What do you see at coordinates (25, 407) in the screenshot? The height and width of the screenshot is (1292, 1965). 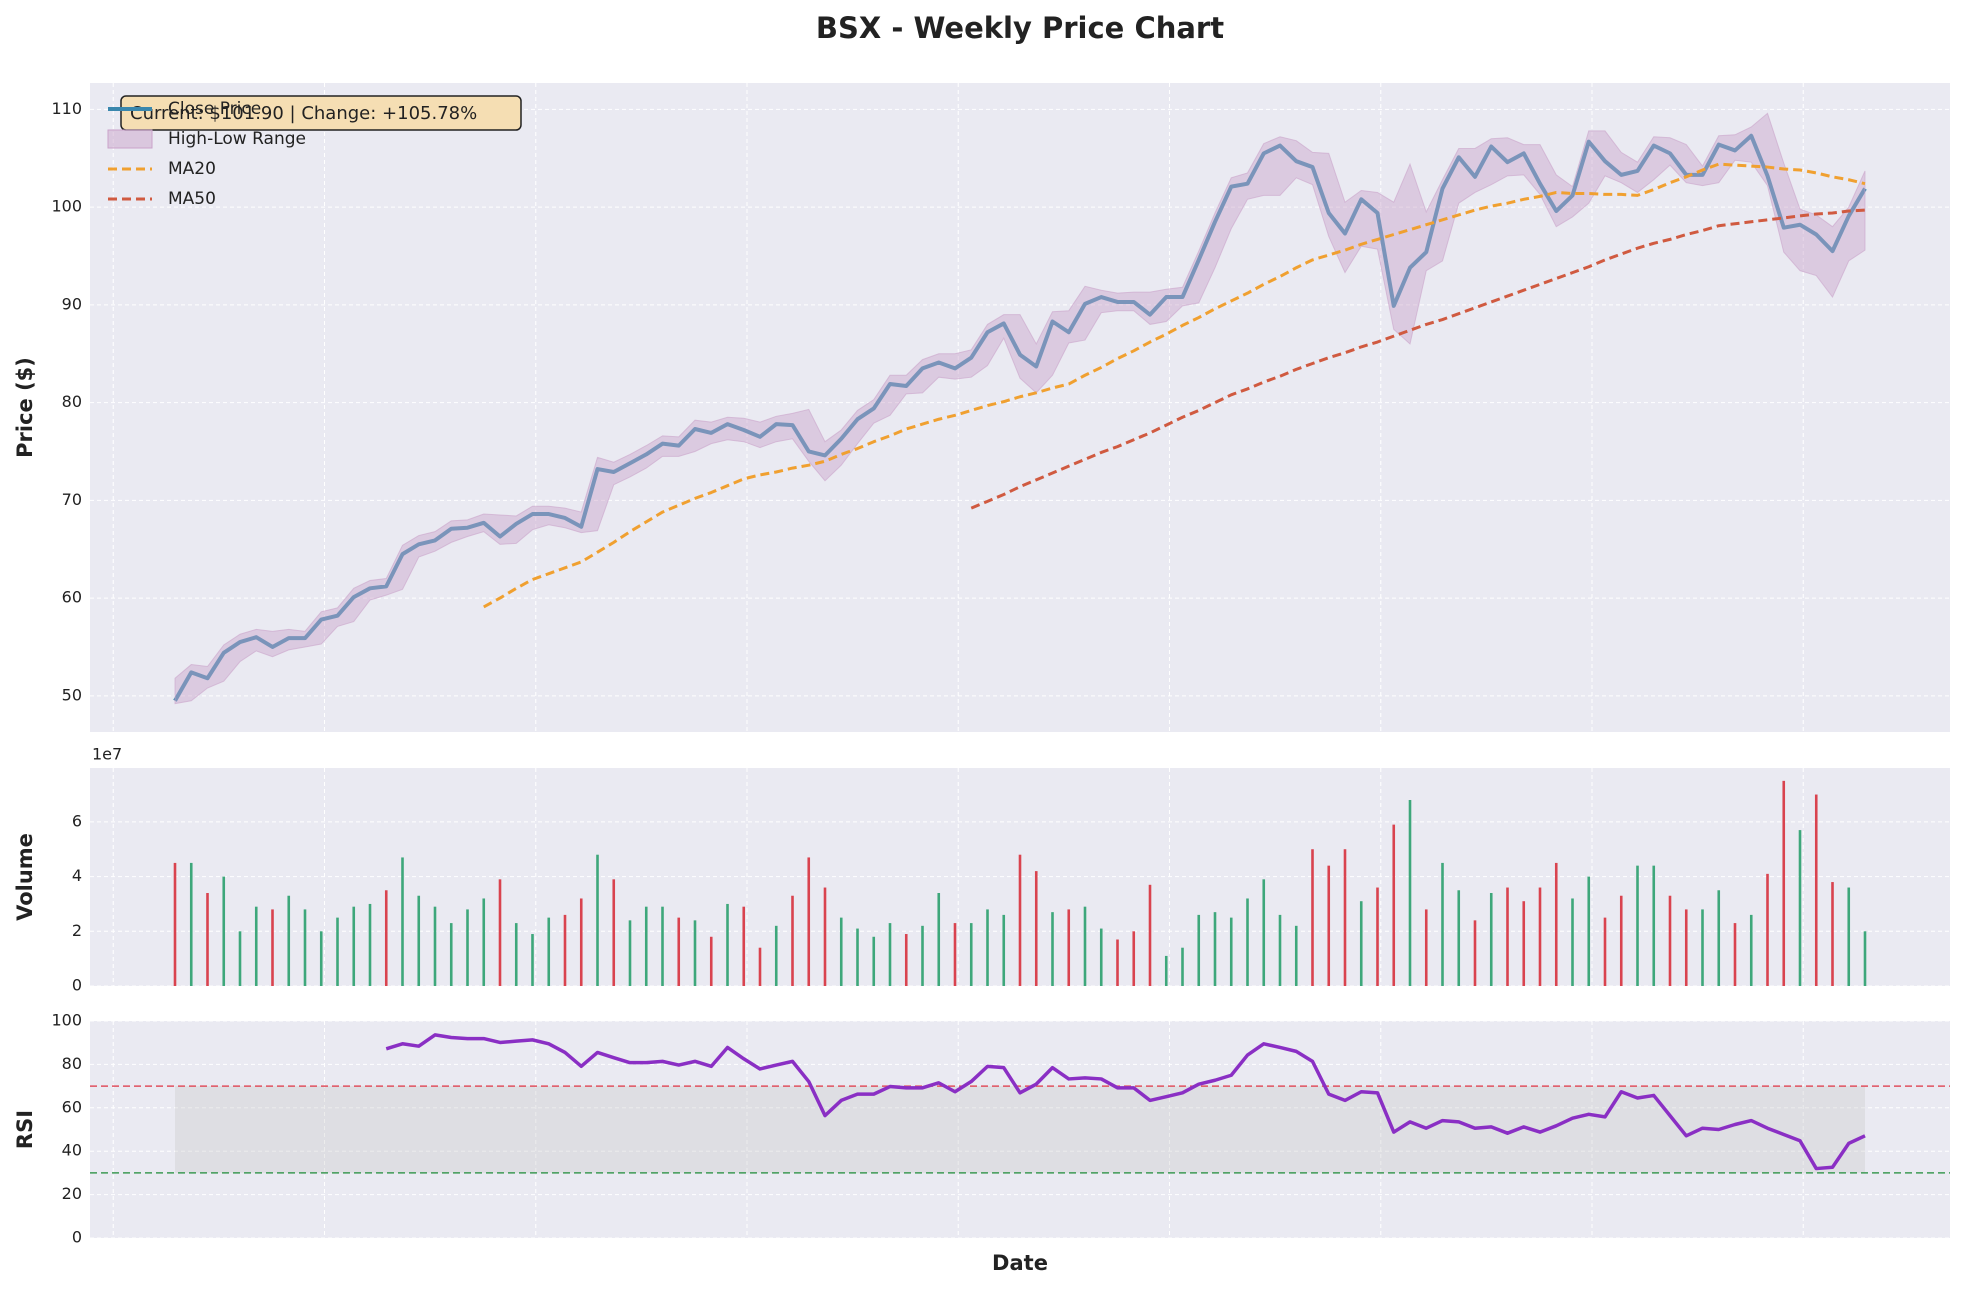 I see `y-axis-label: Price ($)` at bounding box center [25, 407].